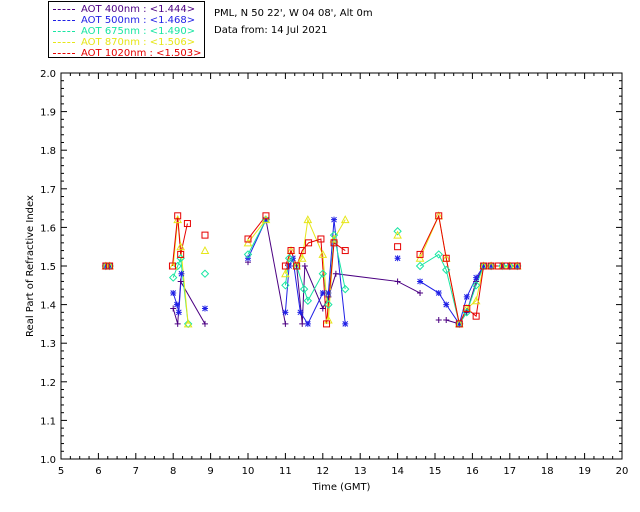  I want to click on site-location: PML, N 50 22', W 04 08', Alt 0m, so click(293, 13).